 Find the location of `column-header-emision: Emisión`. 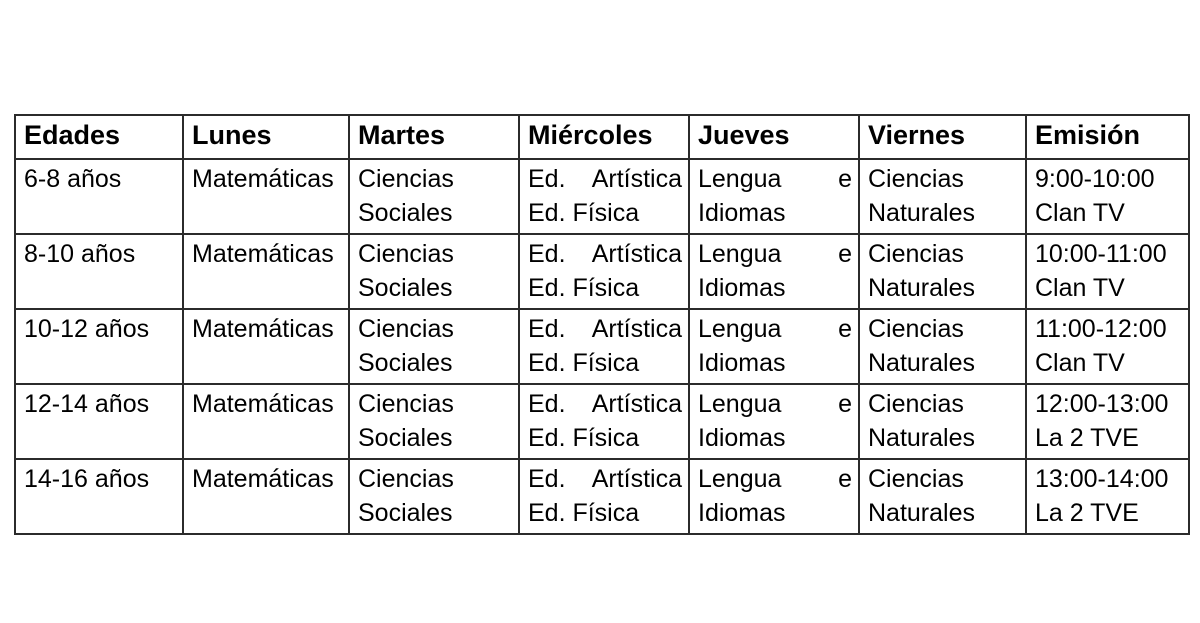

column-header-emision: Emisión is located at coordinates (1107, 137).